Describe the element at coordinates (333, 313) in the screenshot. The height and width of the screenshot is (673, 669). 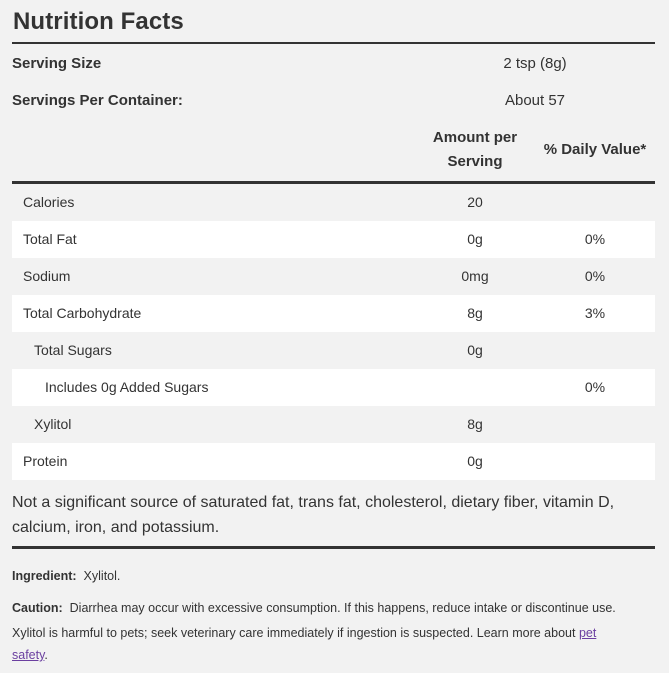
I see `table-row: Total Carbohydrate 8g 3%` at that location.